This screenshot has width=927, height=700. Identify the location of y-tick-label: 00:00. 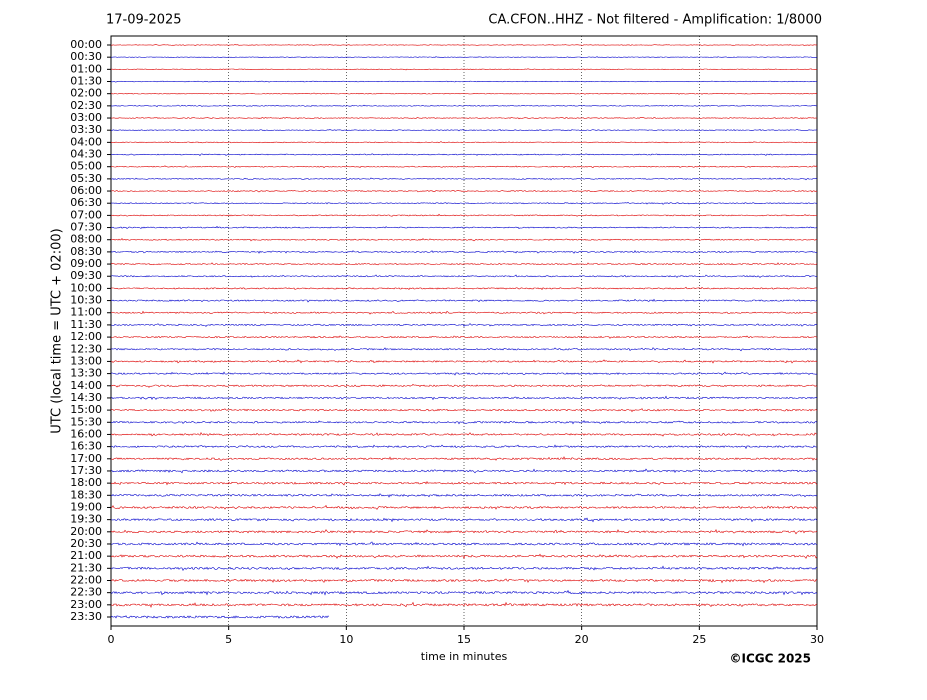
(86, 44).